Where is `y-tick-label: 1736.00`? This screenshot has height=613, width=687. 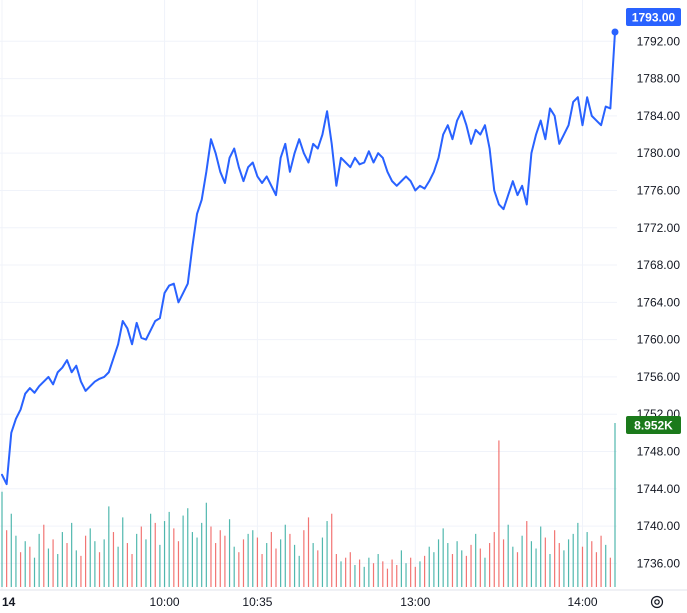 y-tick-label: 1736.00 is located at coordinates (659, 563).